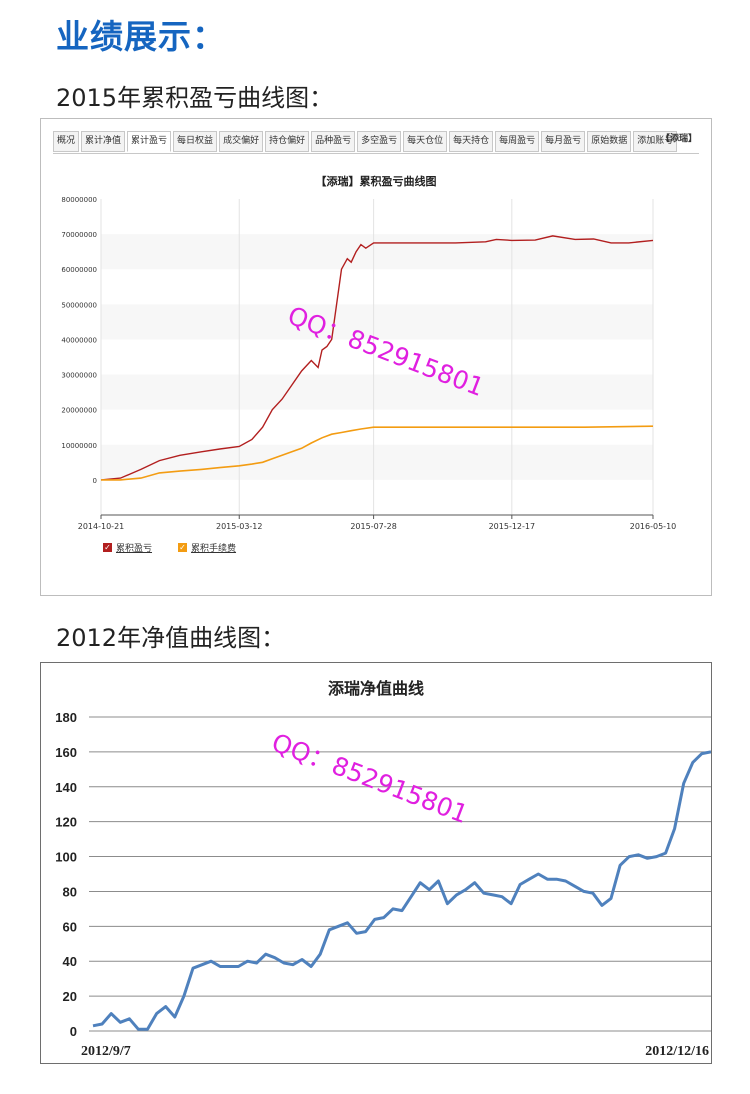  I want to click on chart1-y-tick-label: 50000000, so click(79, 305).